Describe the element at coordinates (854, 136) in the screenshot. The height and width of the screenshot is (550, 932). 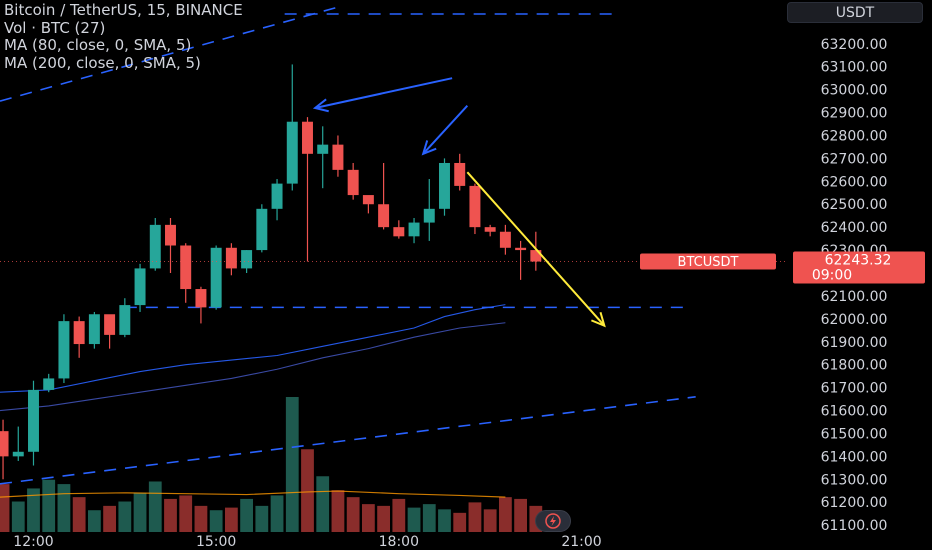
I see `y-tick-label: 62800.00` at that location.